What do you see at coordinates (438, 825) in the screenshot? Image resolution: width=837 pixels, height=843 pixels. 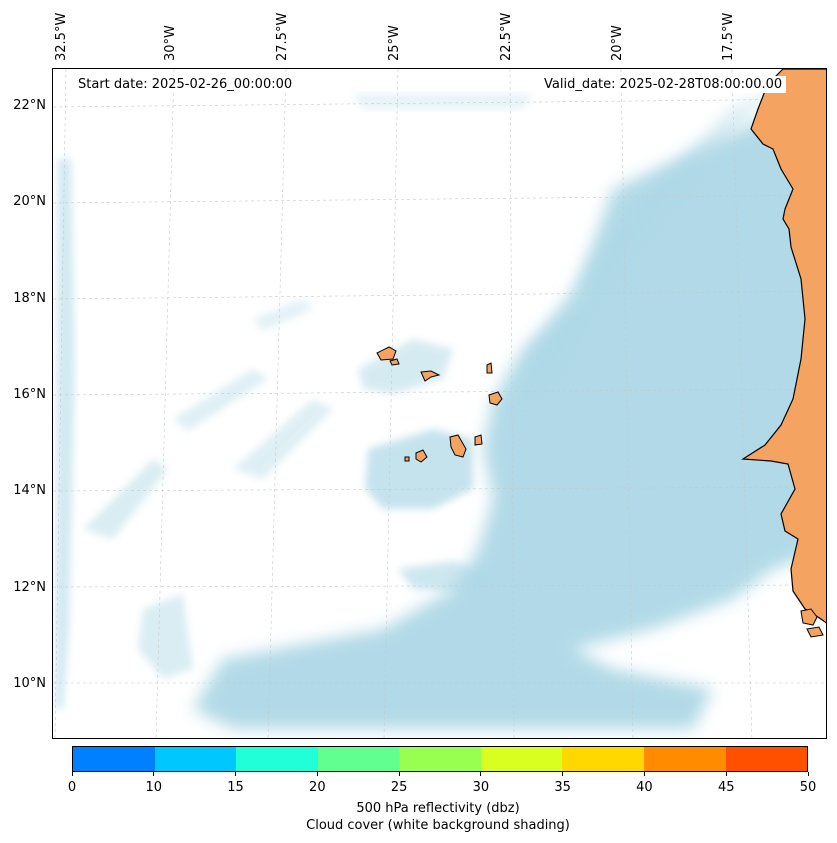 I see `colorbar-sublabel: Cloud cover (white background shading)` at bounding box center [438, 825].